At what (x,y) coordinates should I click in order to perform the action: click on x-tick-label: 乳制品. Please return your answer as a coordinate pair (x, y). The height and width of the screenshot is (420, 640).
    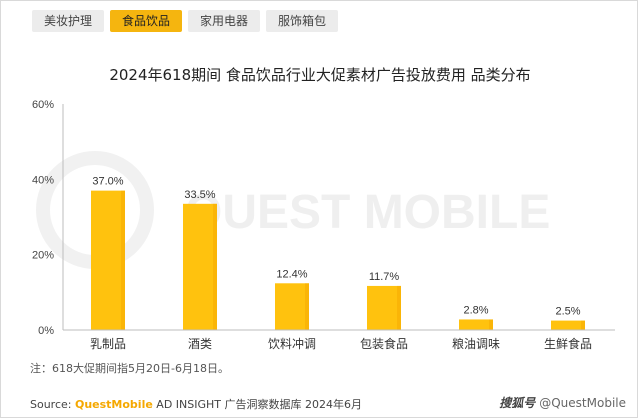
    Looking at the image, I should click on (108, 344).